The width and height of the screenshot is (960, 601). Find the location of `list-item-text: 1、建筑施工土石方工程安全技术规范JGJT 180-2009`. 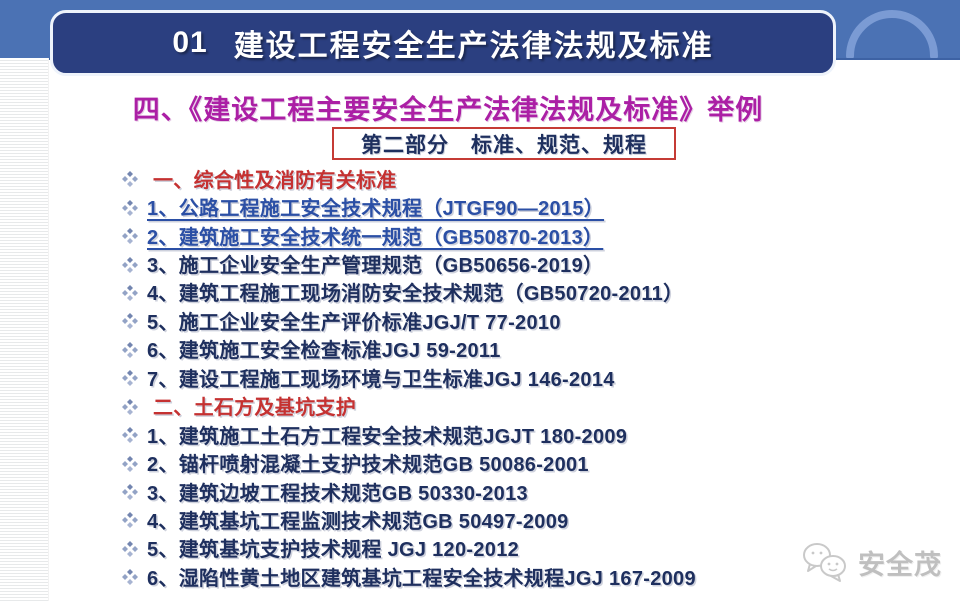

list-item-text: 1、建筑施工土石方工程安全技术规范JGJT 180-2009 is located at coordinates (387, 436).